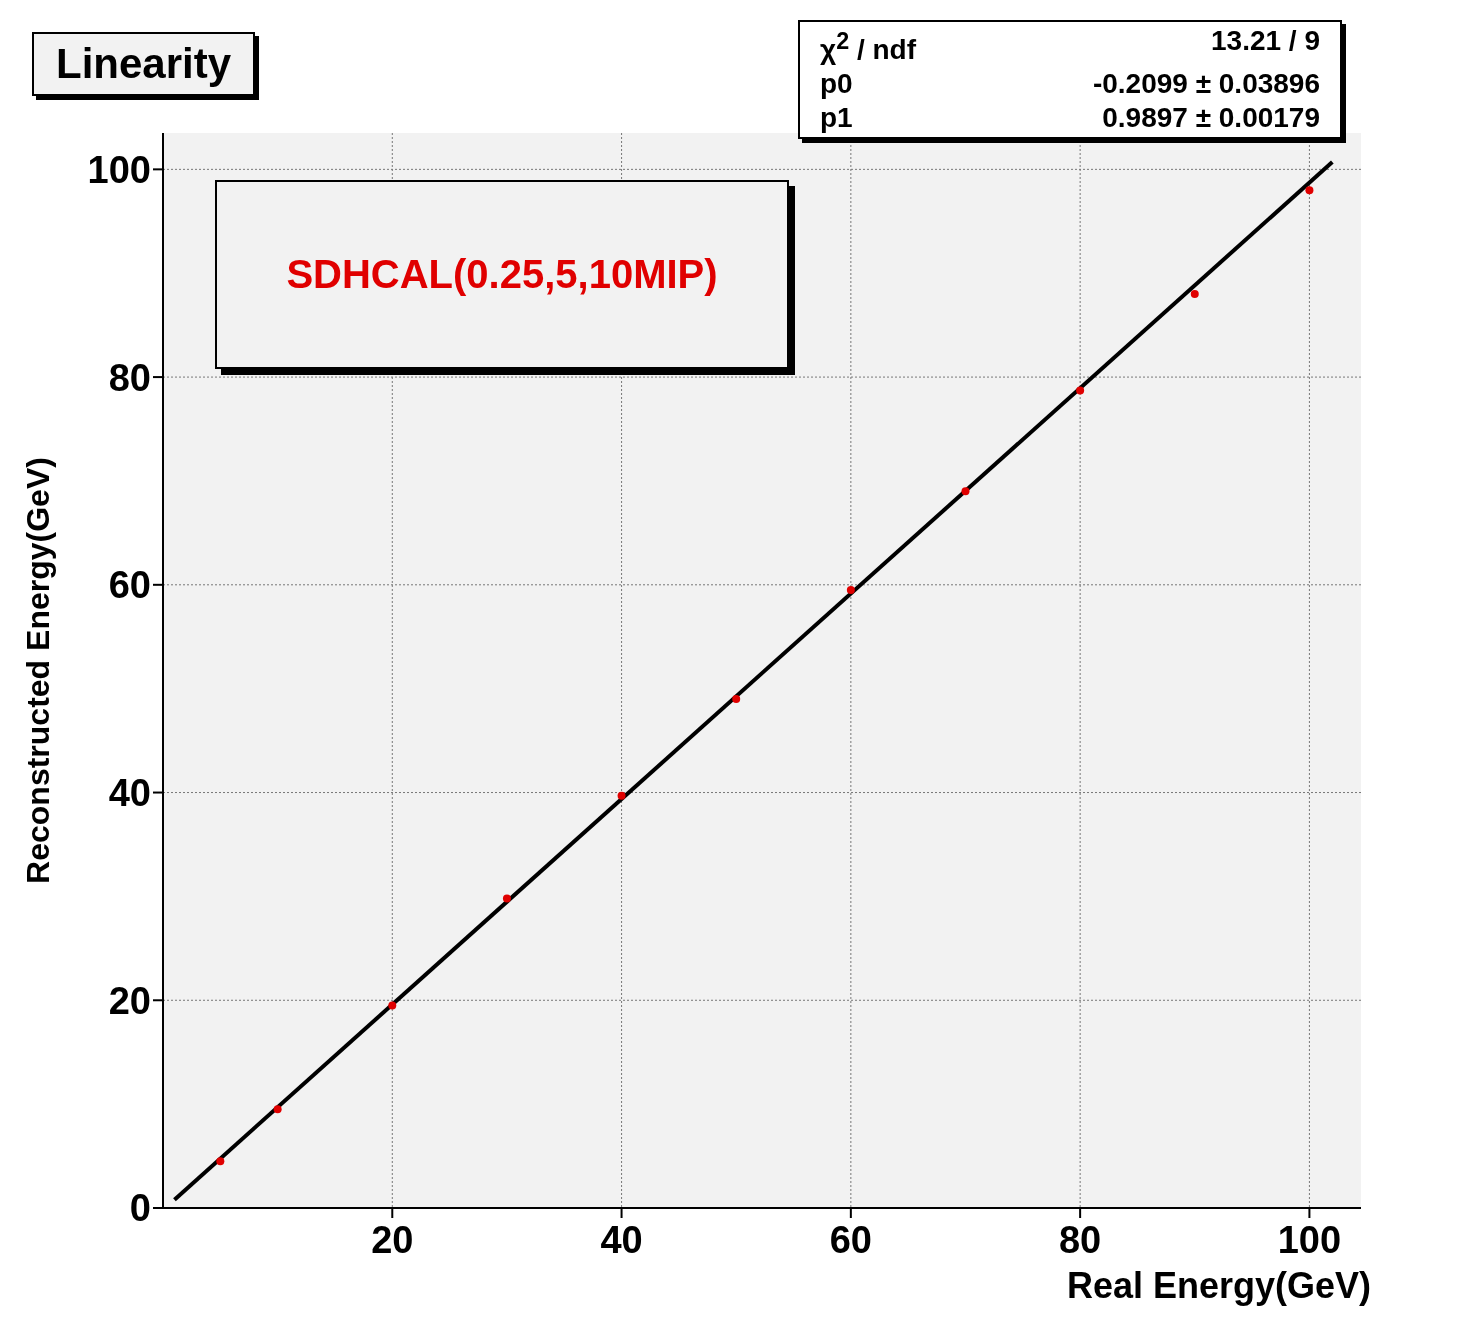 The height and width of the screenshot is (1321, 1470). I want to click on x-tick-label: 60, so click(850, 1239).